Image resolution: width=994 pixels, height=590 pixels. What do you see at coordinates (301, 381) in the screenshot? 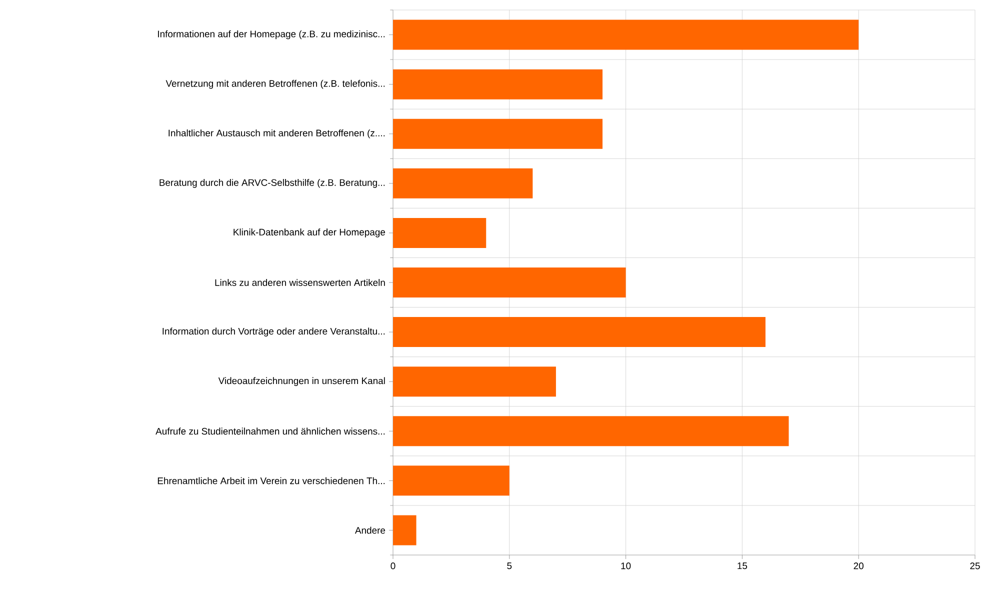
I see `y-tick-label: Videoaufzeichnungen in unserem Kanal` at bounding box center [301, 381].